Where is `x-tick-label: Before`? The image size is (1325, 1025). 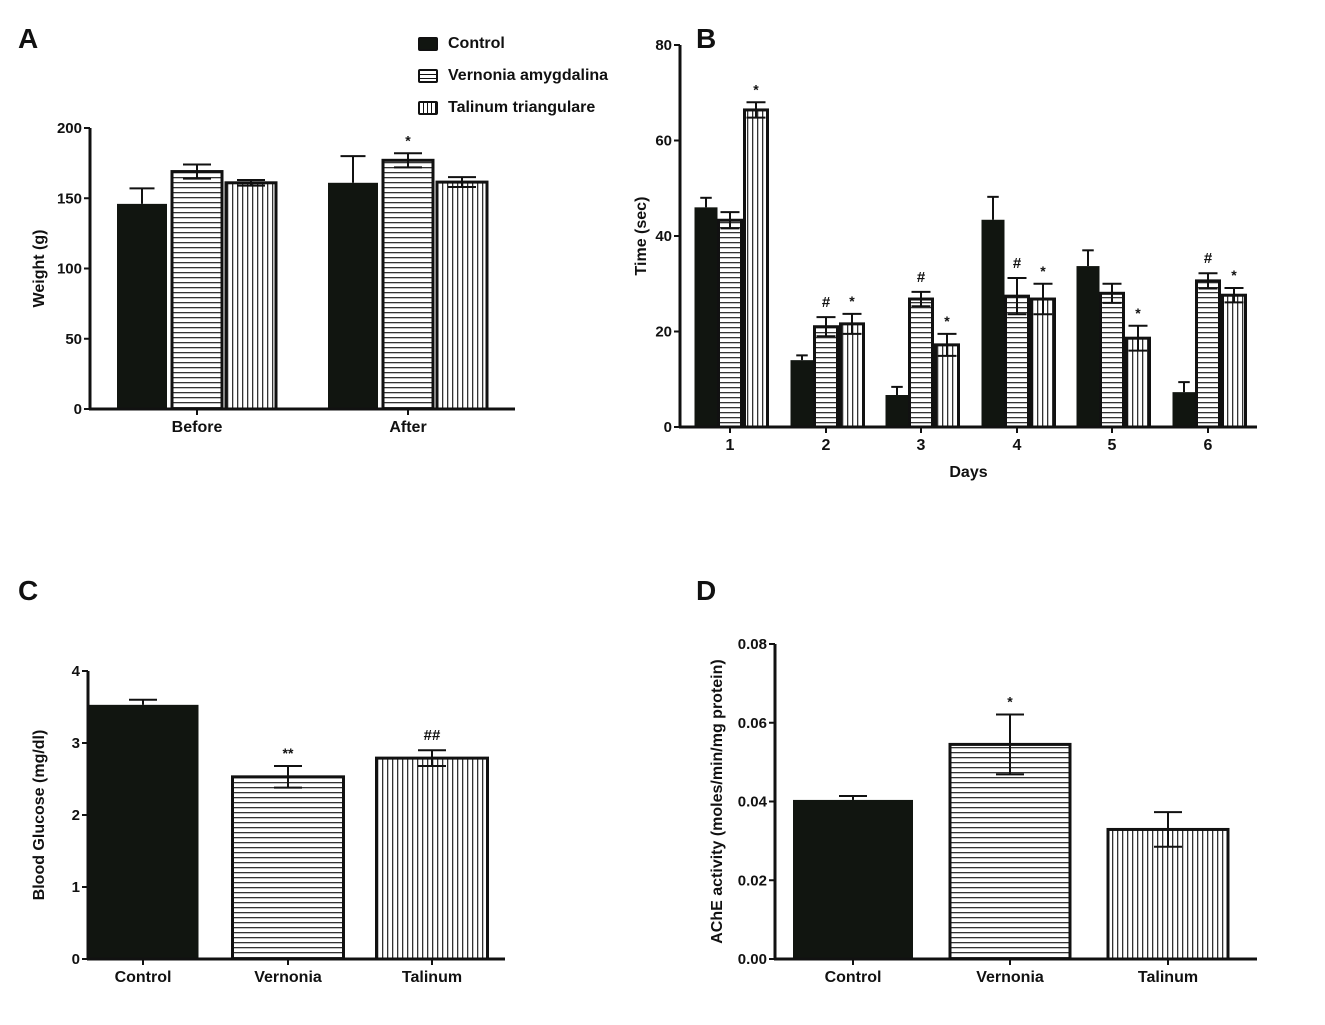
x-tick-label: Before is located at coordinates (197, 427).